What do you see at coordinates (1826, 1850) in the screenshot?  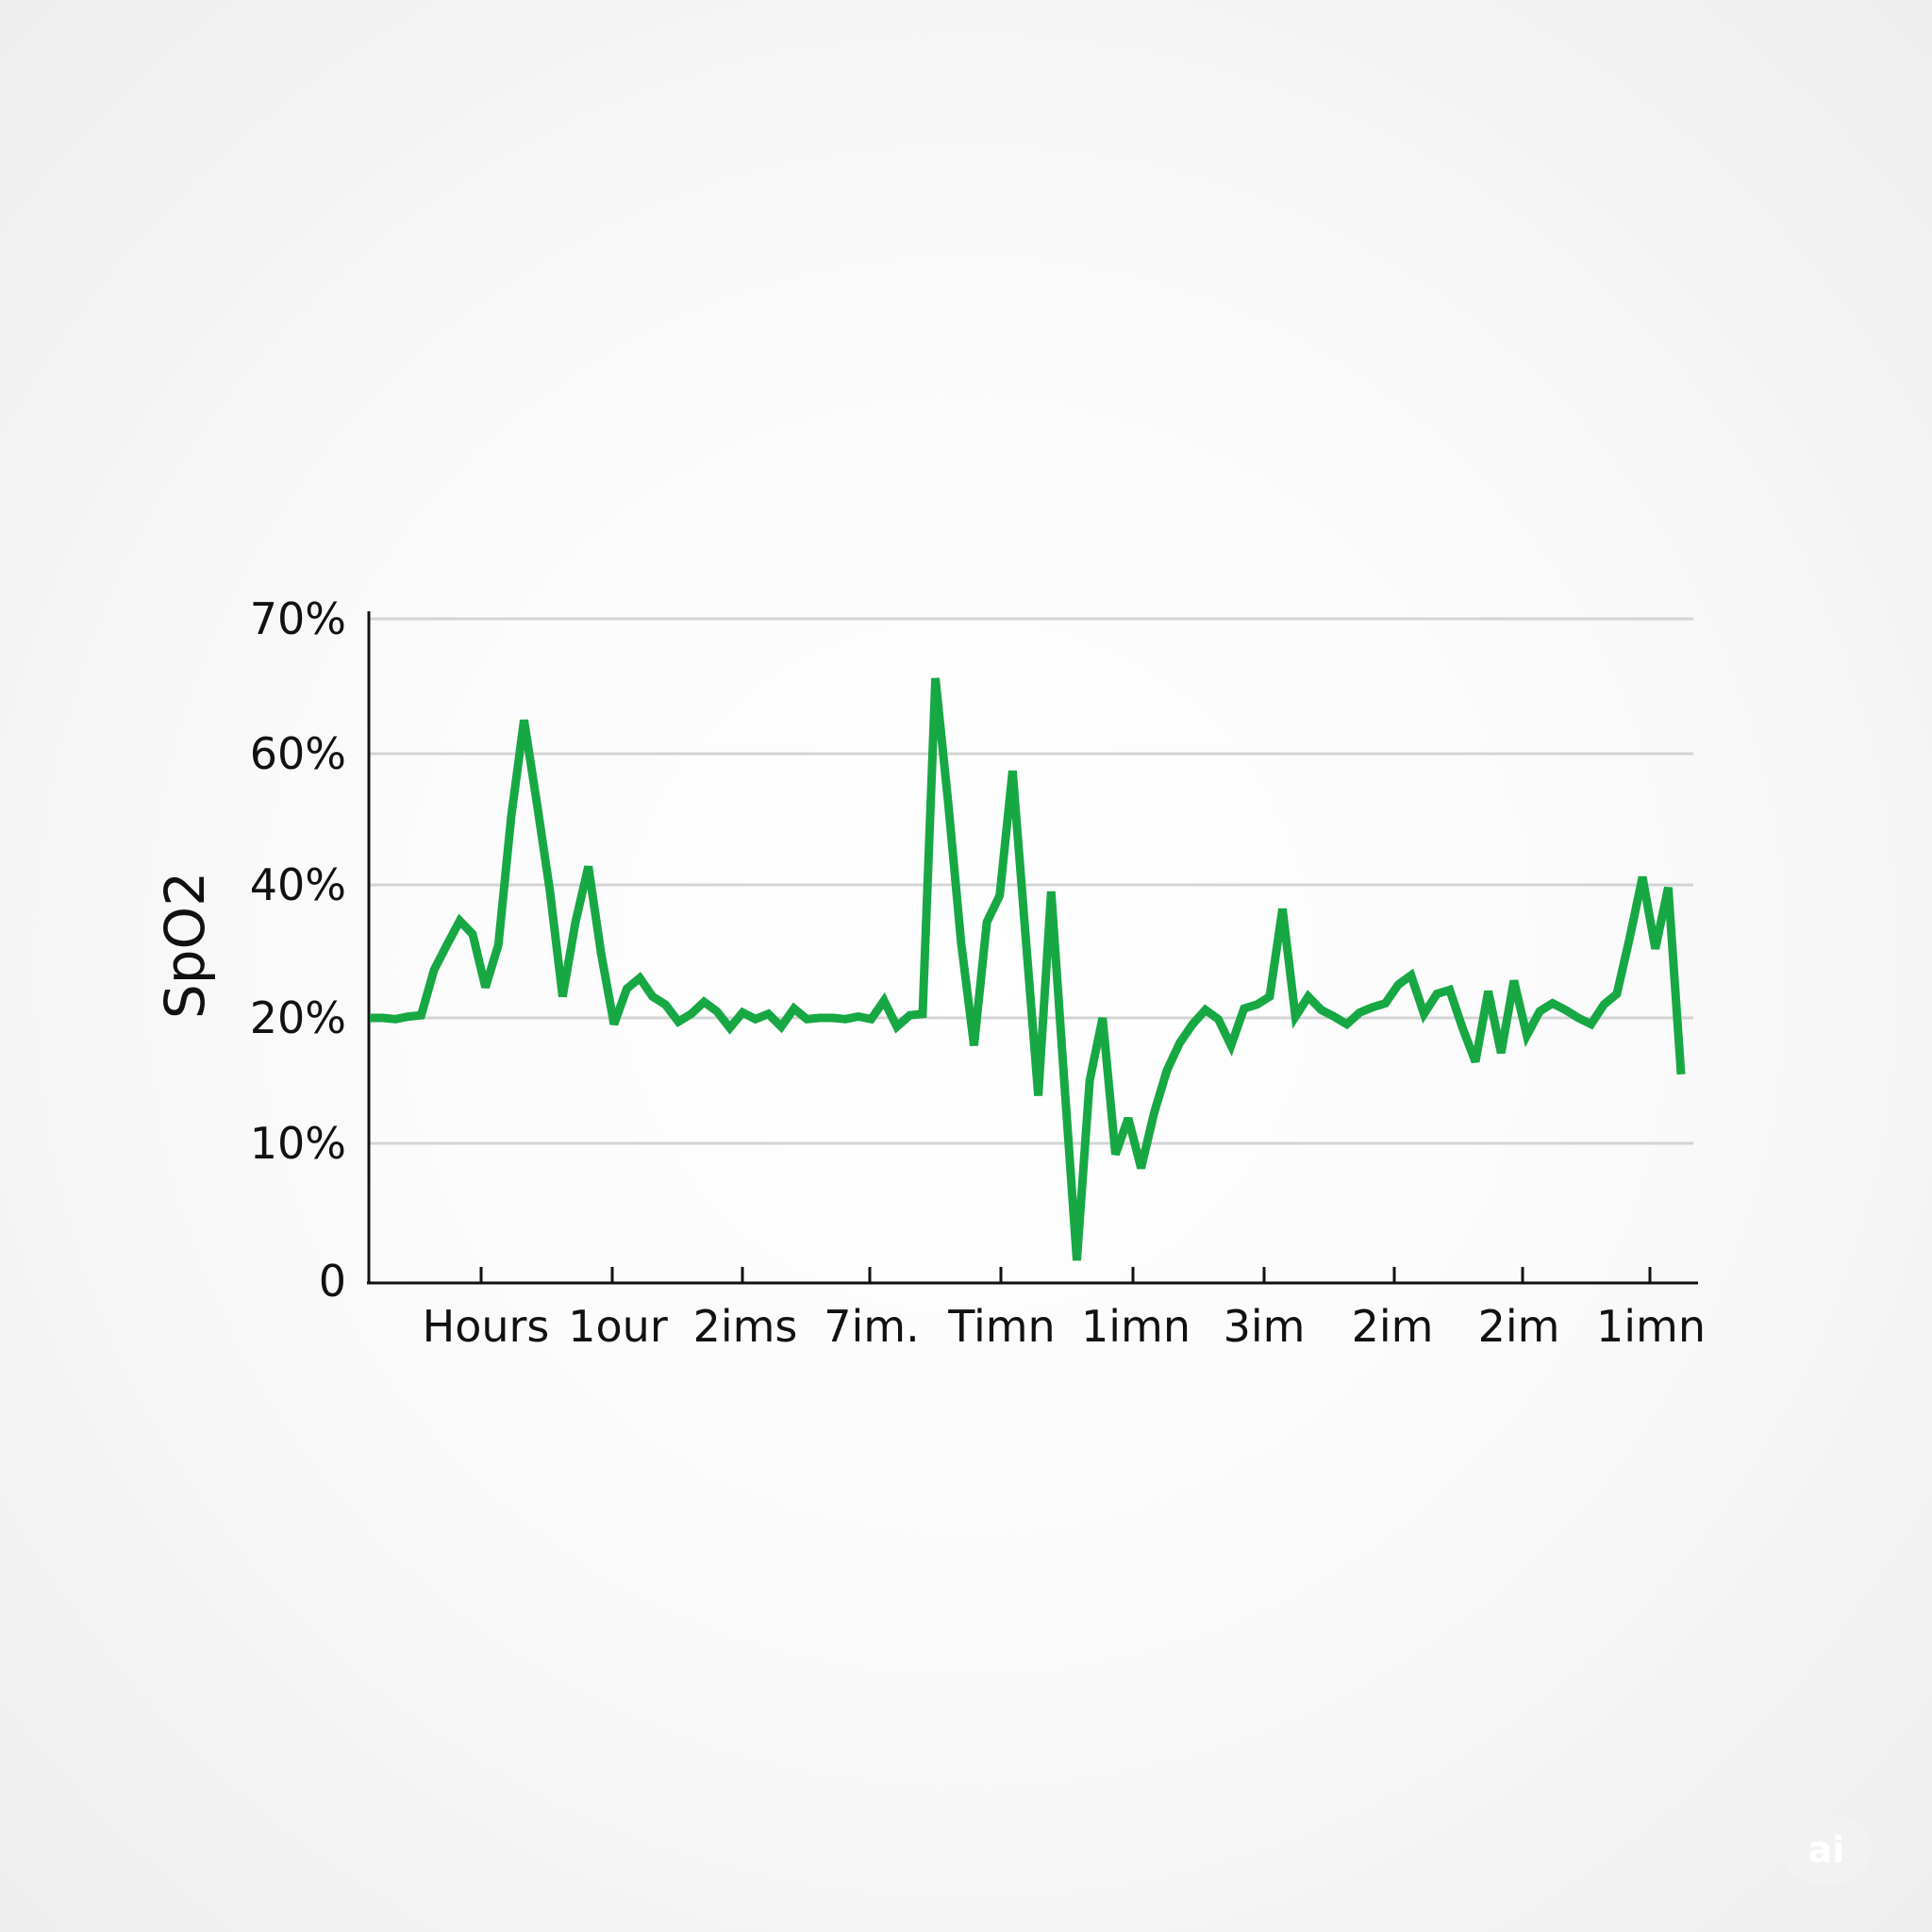 I see `ai-watermark-badge: ai` at bounding box center [1826, 1850].